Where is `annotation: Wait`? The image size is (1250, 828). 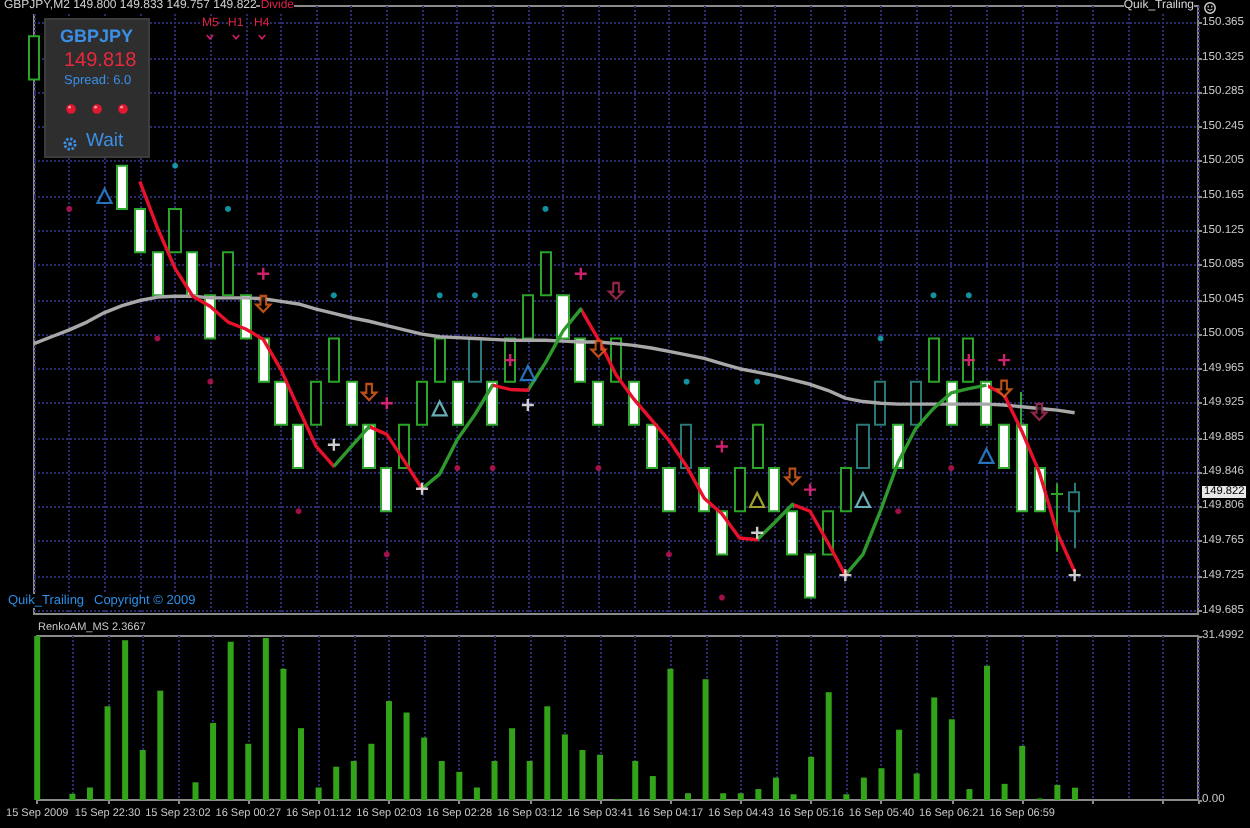 annotation: Wait is located at coordinates (105, 141).